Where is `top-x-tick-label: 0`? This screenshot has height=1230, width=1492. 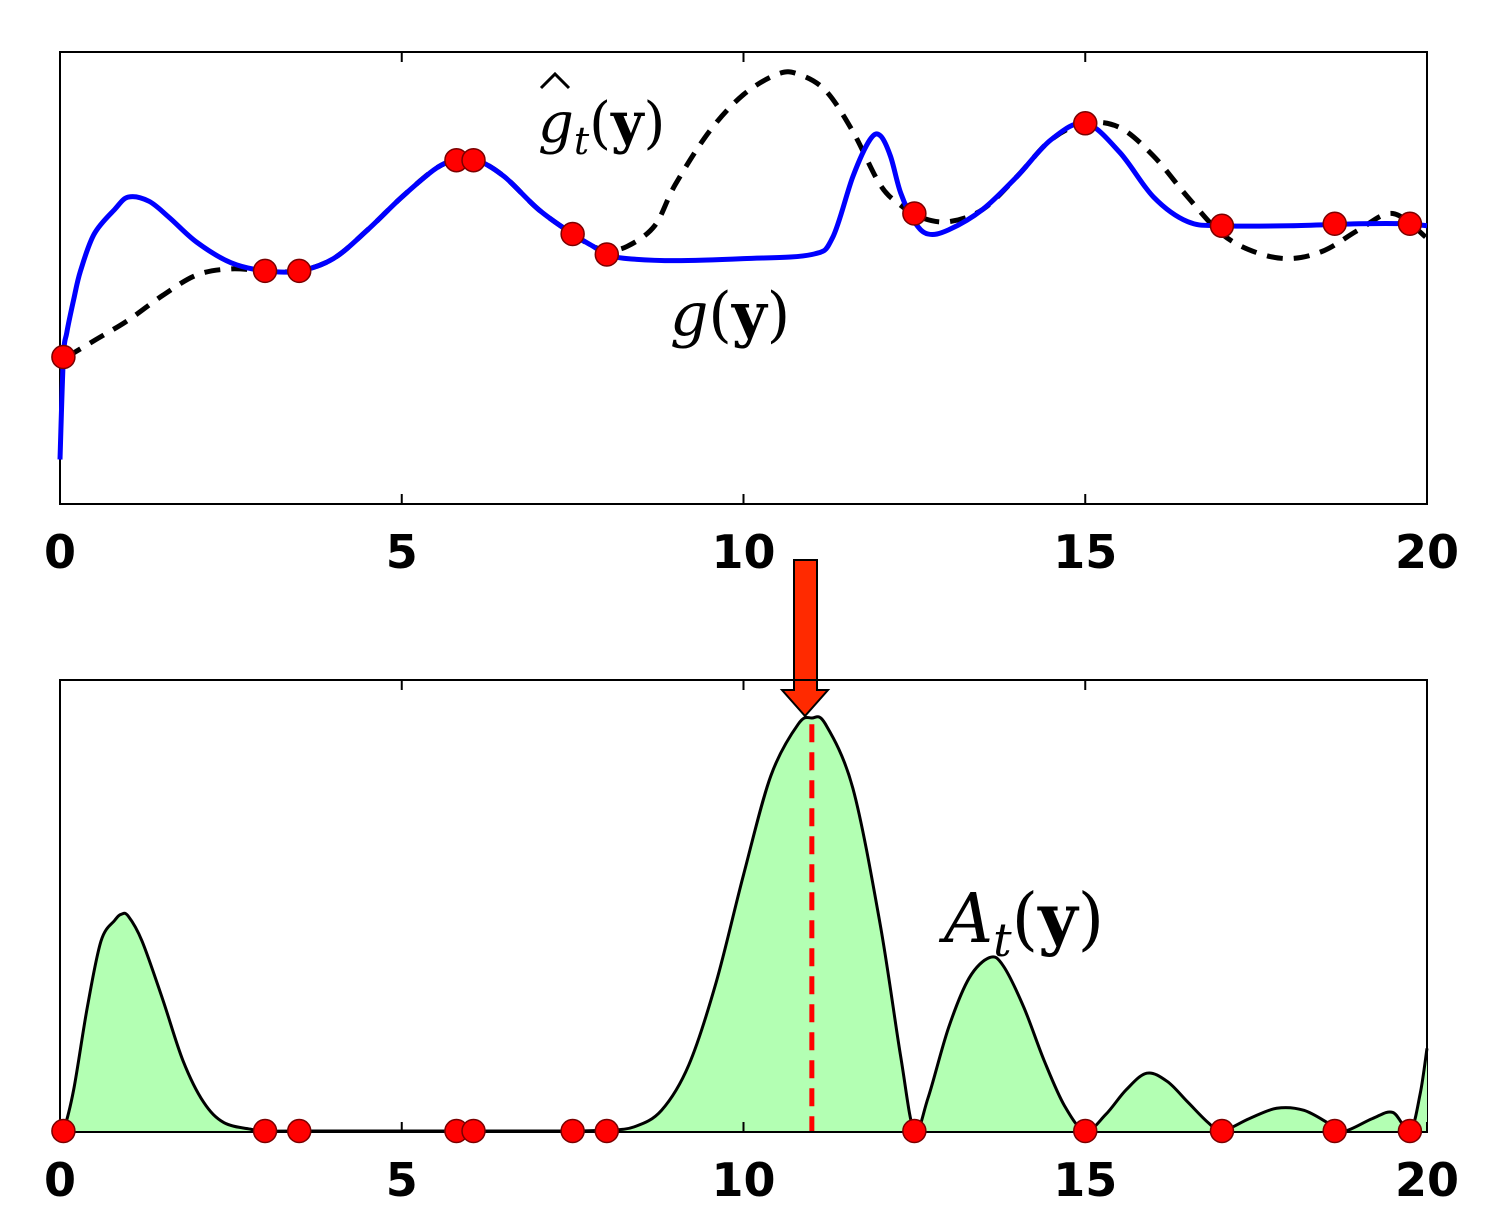 top-x-tick-label: 0 is located at coordinates (60, 552).